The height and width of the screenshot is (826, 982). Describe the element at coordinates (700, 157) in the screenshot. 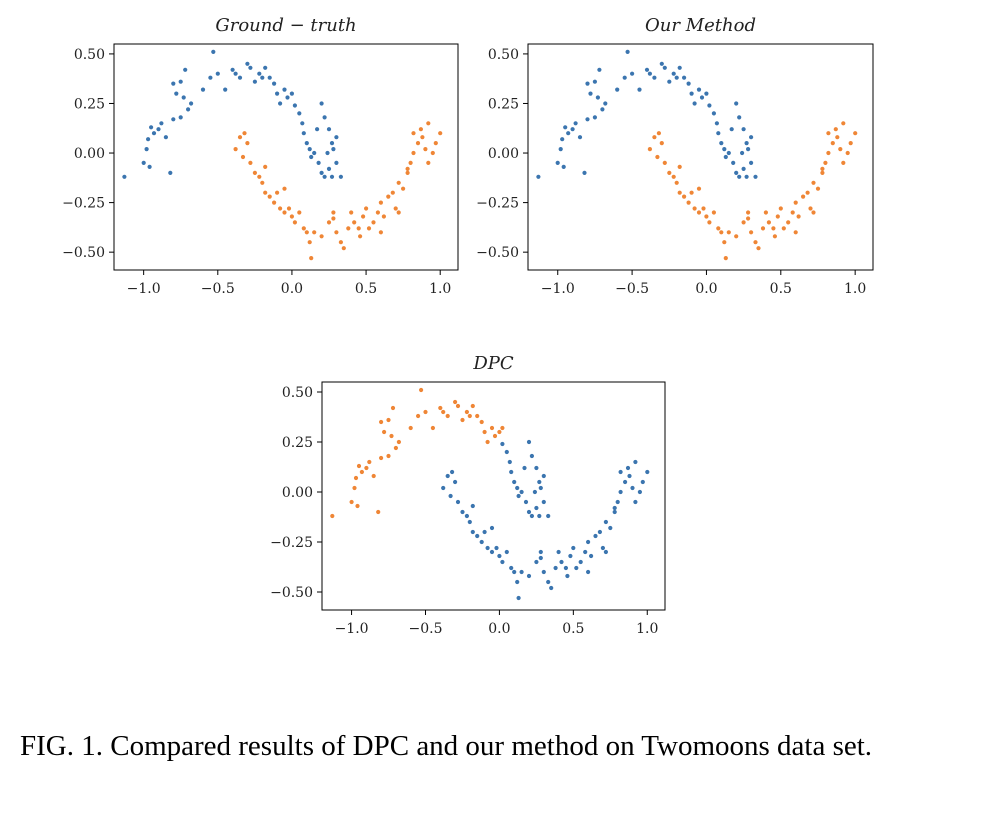

I see `axes-frame` at that location.